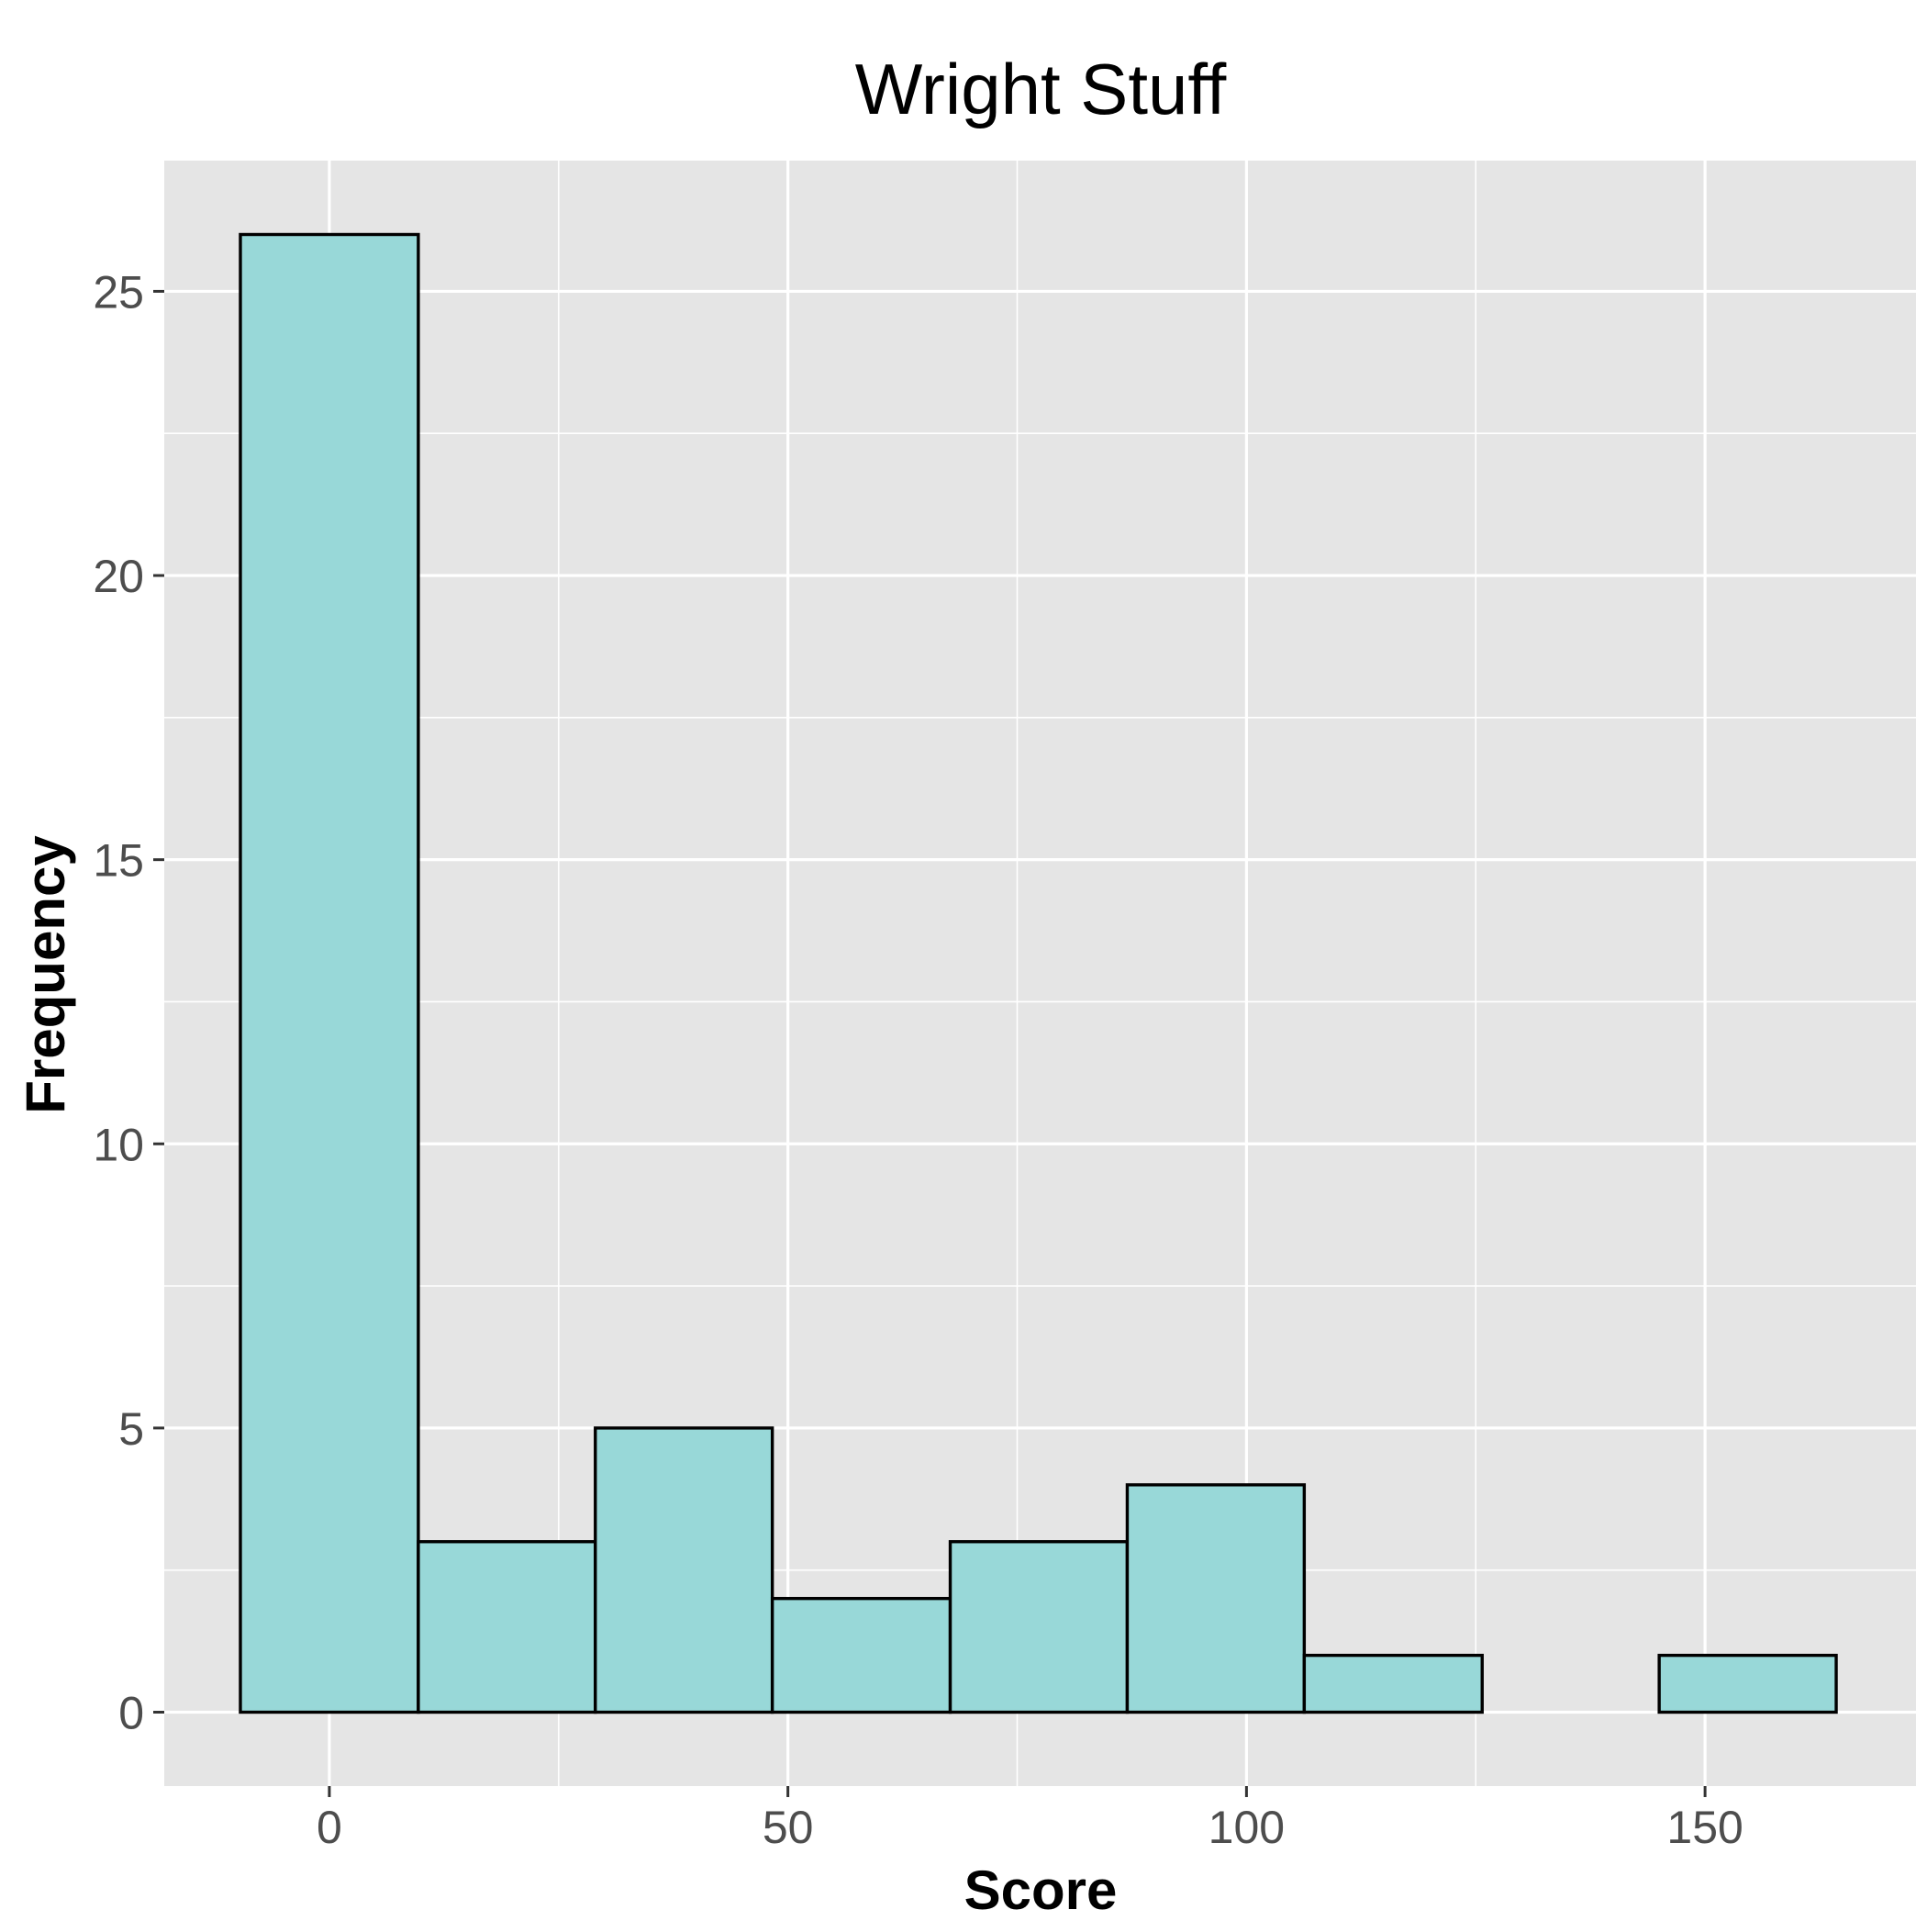  What do you see at coordinates (131, 1713) in the screenshot?
I see `y-tick-label: 0` at bounding box center [131, 1713].